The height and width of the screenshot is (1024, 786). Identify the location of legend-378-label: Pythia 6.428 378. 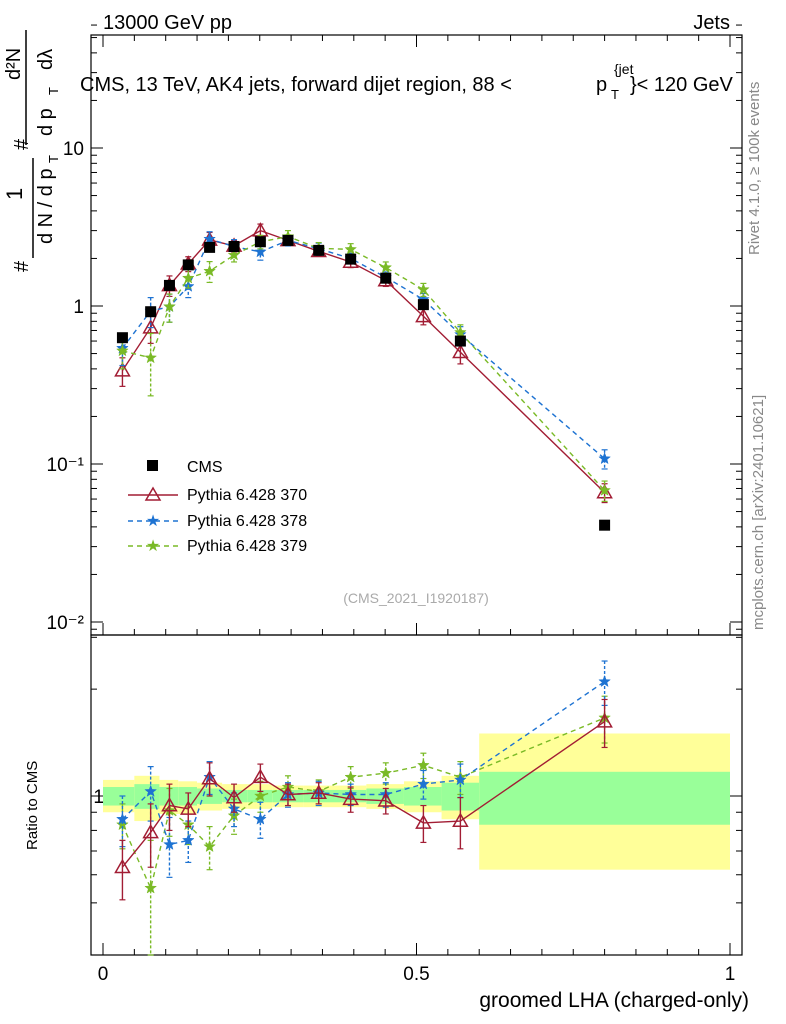
(247, 521).